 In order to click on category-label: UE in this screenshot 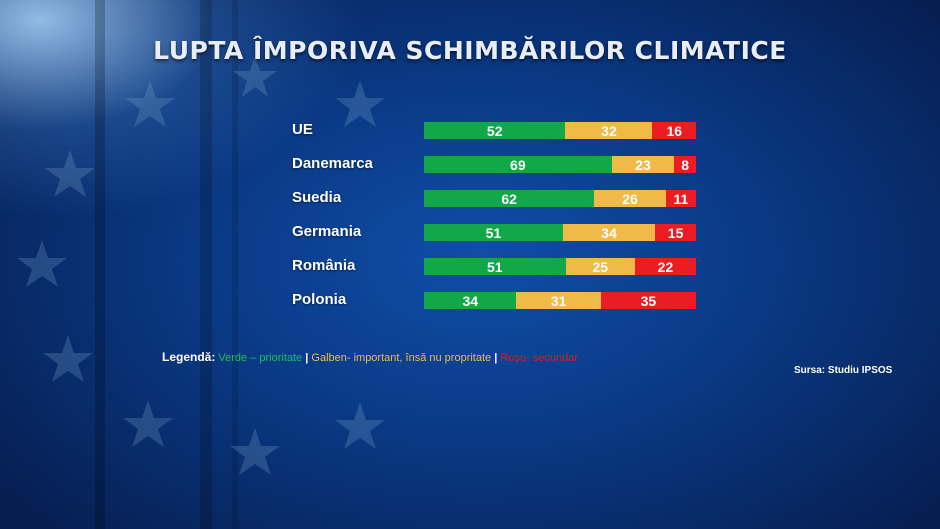, I will do `click(302, 129)`.